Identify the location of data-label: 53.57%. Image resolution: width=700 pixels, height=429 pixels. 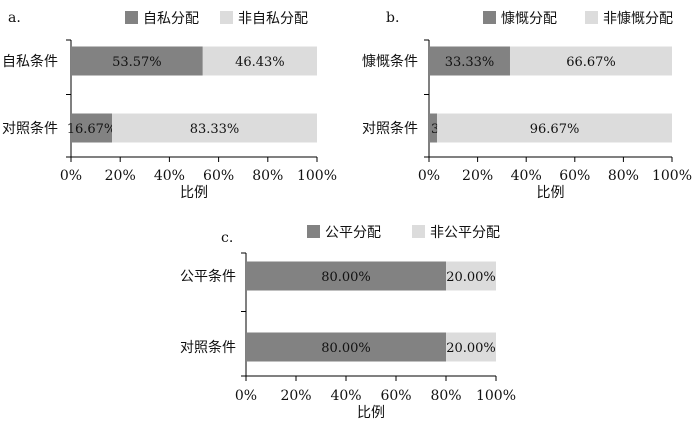
(137, 62).